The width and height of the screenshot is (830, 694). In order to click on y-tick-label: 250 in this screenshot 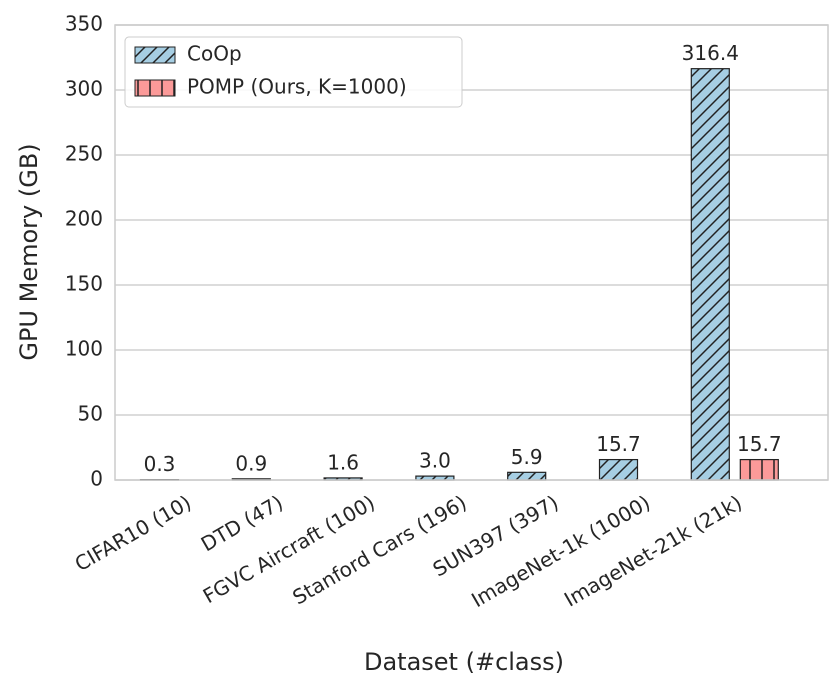, I will do `click(84, 154)`.